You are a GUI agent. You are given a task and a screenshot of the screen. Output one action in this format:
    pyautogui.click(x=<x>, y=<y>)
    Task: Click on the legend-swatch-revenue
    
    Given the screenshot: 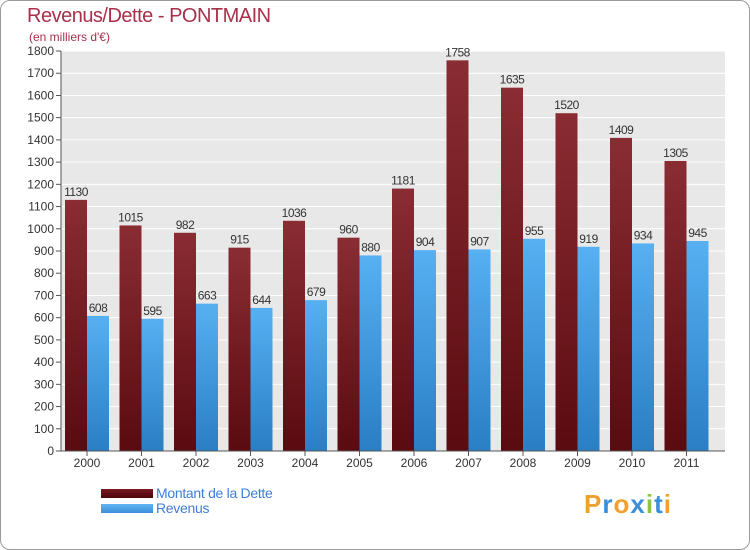 What is the action you would take?
    pyautogui.click(x=127, y=508)
    